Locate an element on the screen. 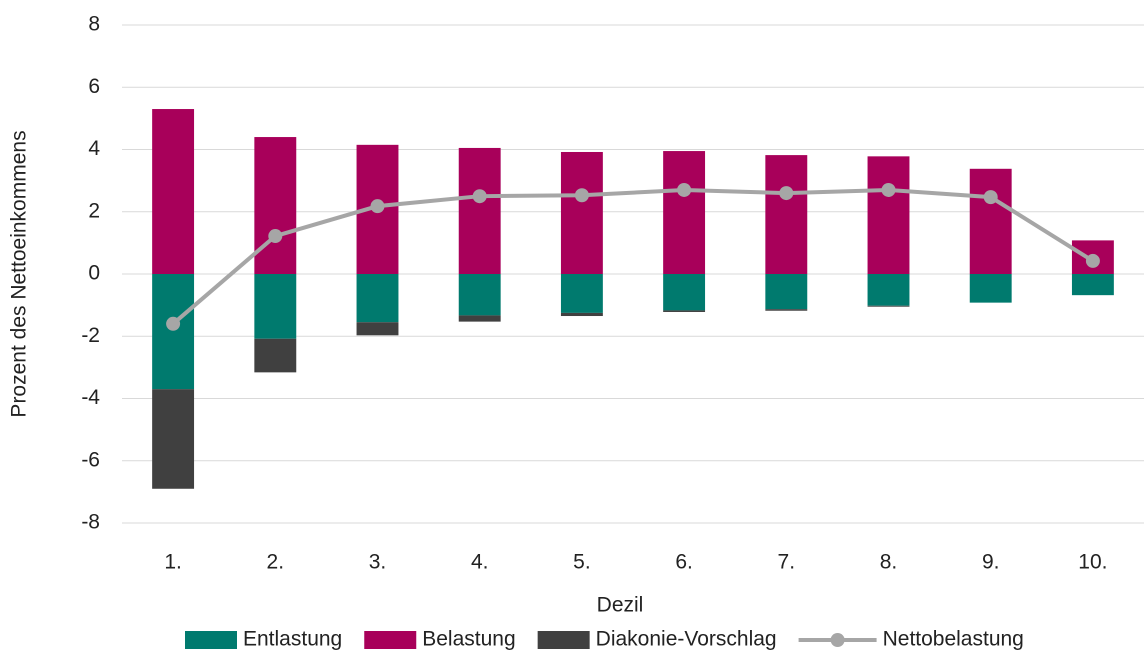  x-tick-label: 4. is located at coordinates (480, 562).